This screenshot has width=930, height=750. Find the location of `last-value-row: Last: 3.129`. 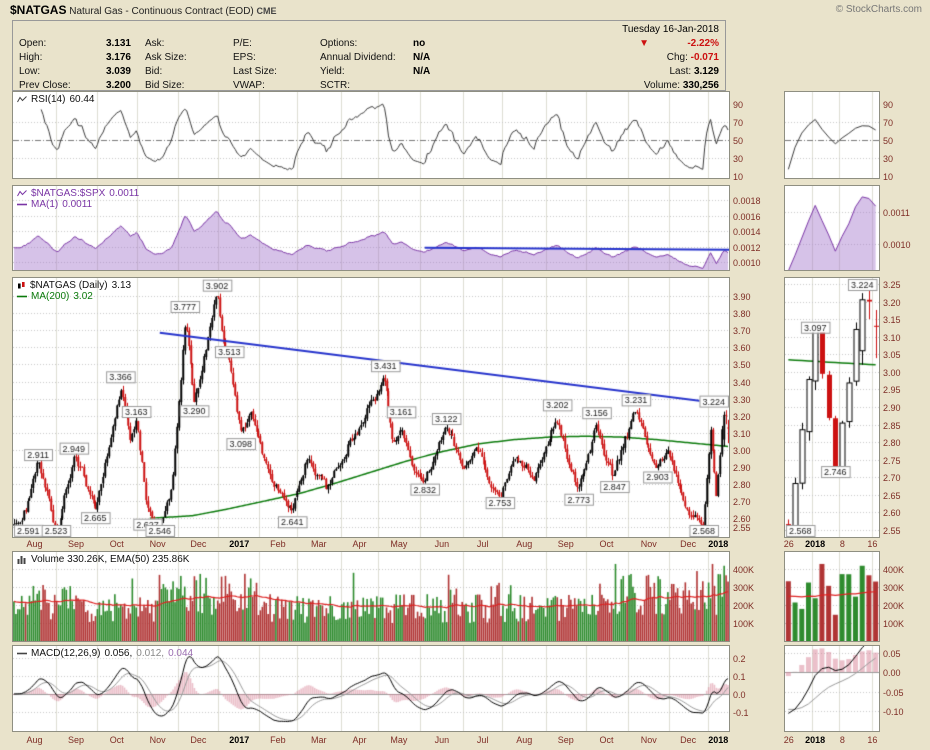

last-value-row: Last: 3.129 is located at coordinates (695, 71).